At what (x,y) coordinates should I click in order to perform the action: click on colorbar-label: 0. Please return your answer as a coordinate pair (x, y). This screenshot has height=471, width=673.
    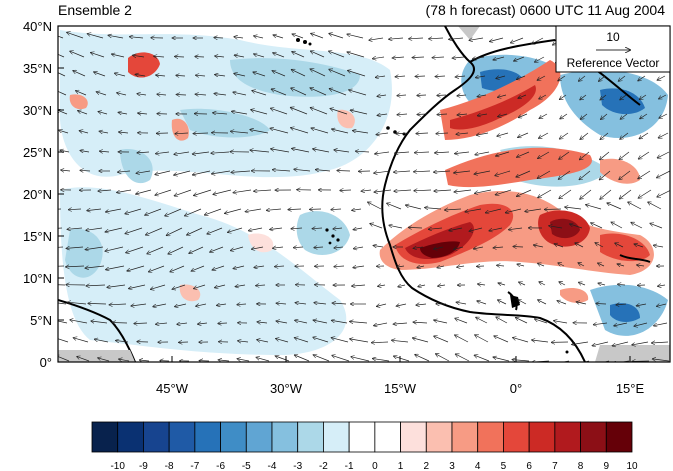
    Looking at the image, I should click on (375, 466).